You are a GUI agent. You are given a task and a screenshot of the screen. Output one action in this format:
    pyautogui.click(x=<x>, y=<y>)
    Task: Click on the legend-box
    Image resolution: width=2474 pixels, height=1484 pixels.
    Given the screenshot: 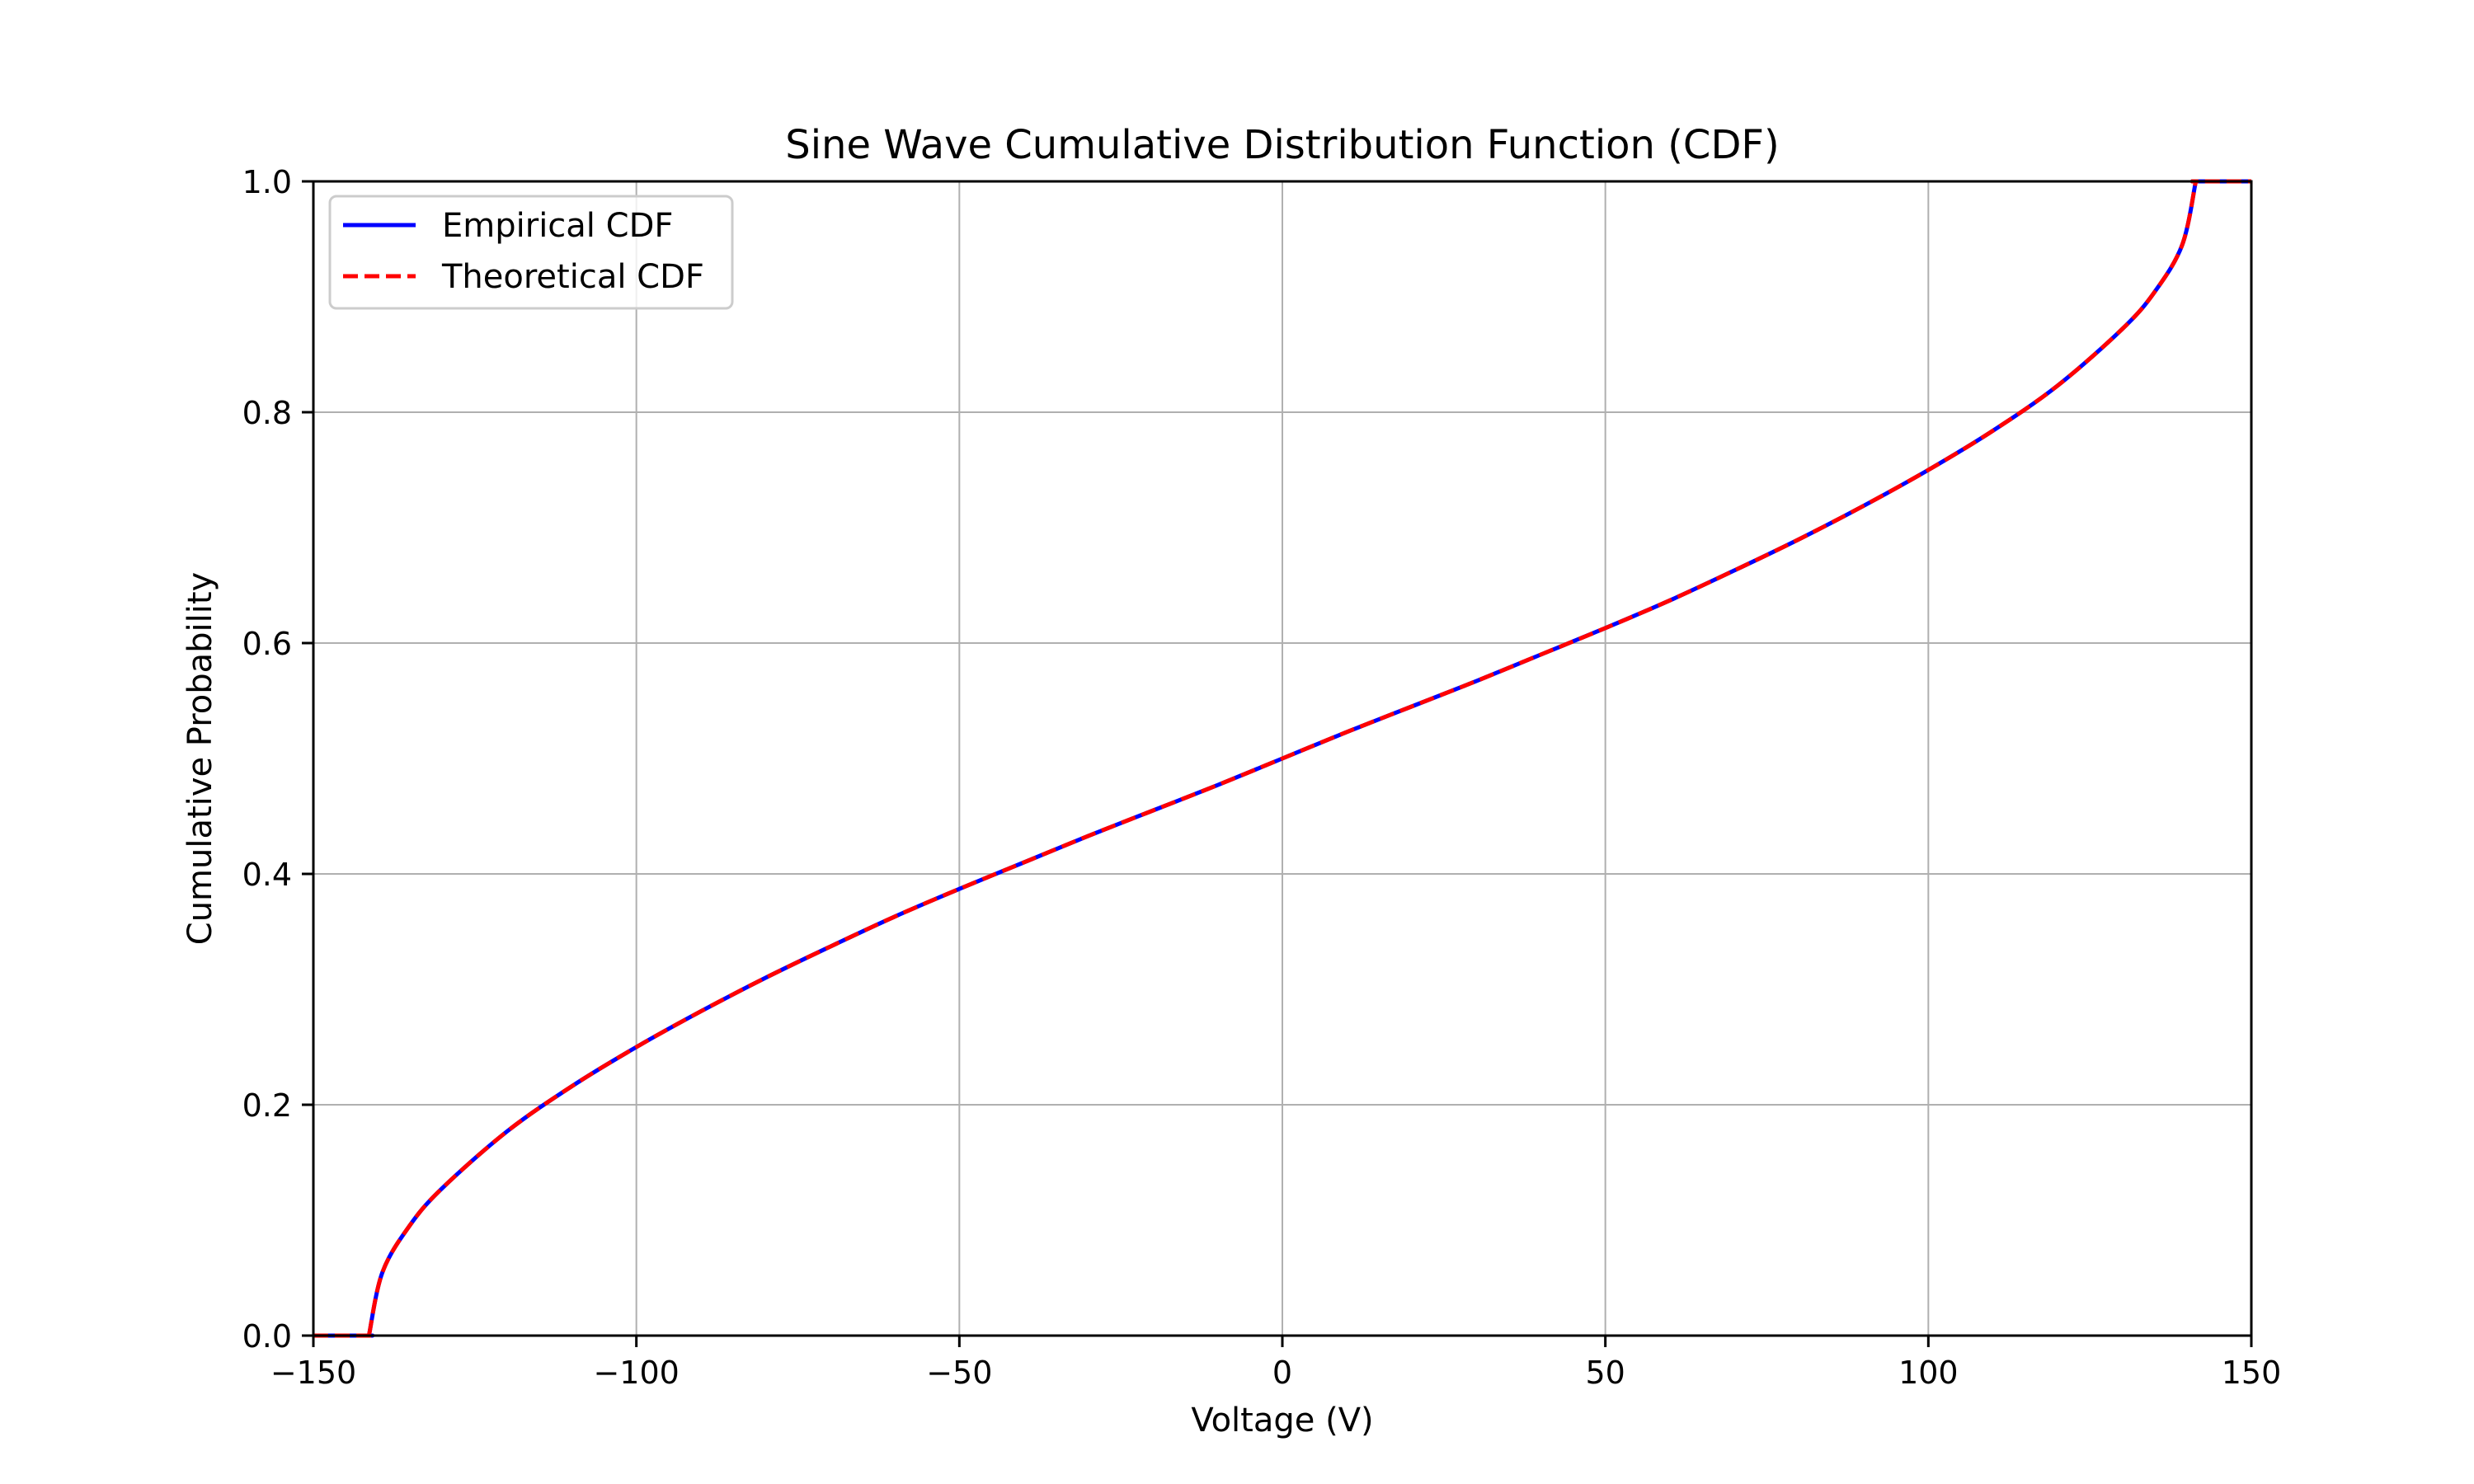 What is the action you would take?
    pyautogui.click(x=531, y=252)
    